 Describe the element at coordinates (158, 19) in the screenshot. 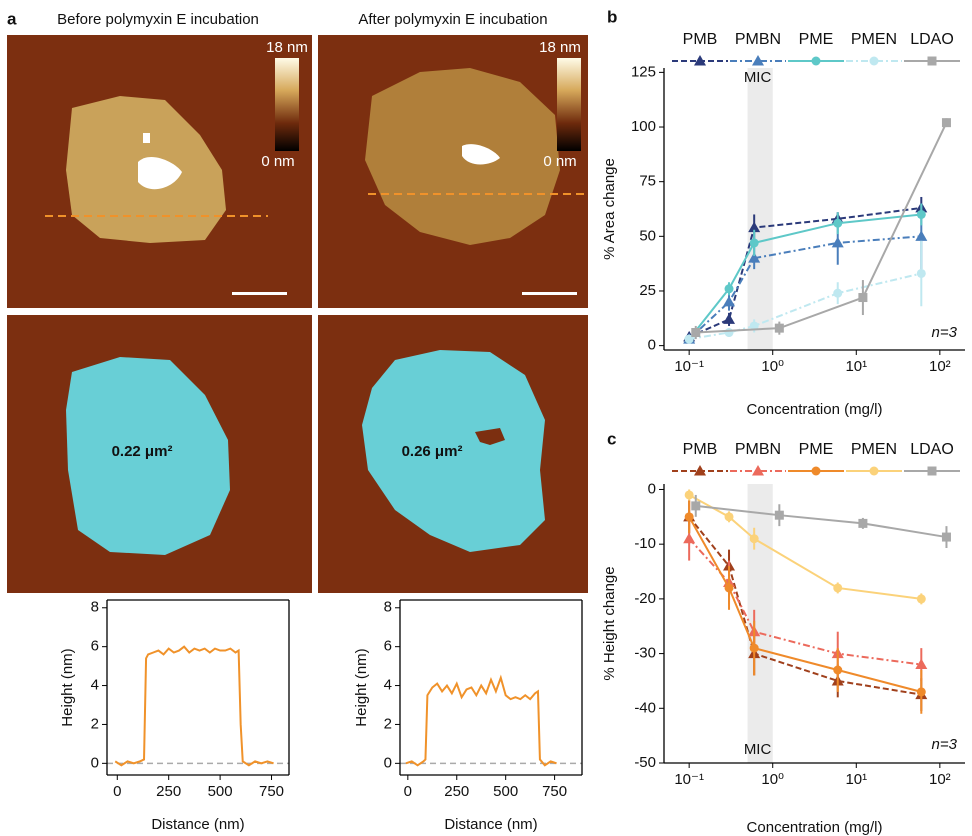

I see `image-title: Before polymyxin E incubation` at that location.